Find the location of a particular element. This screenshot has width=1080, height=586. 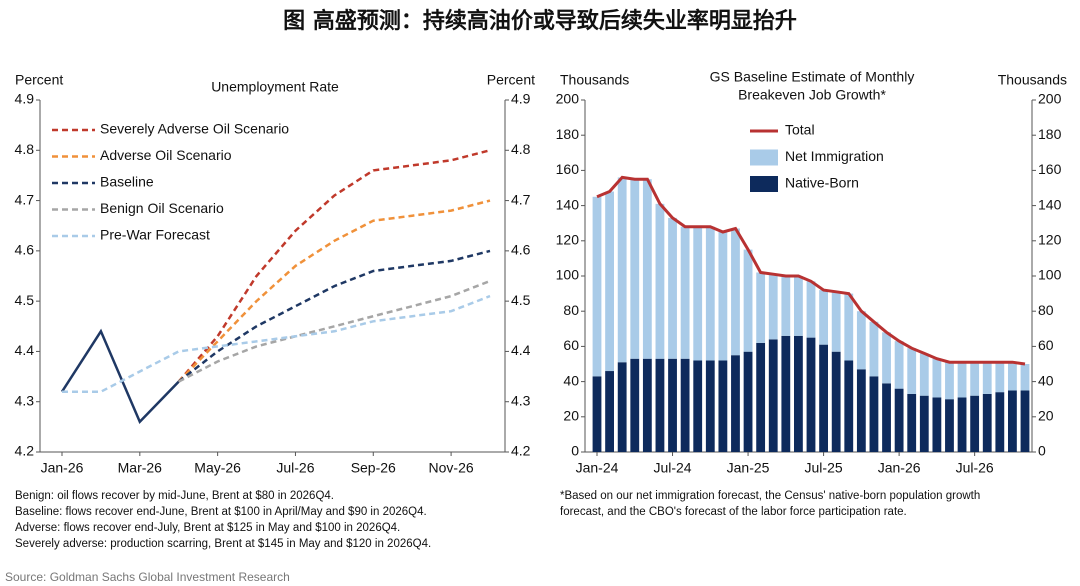

y-axis-label: Thousands is located at coordinates (594, 80).